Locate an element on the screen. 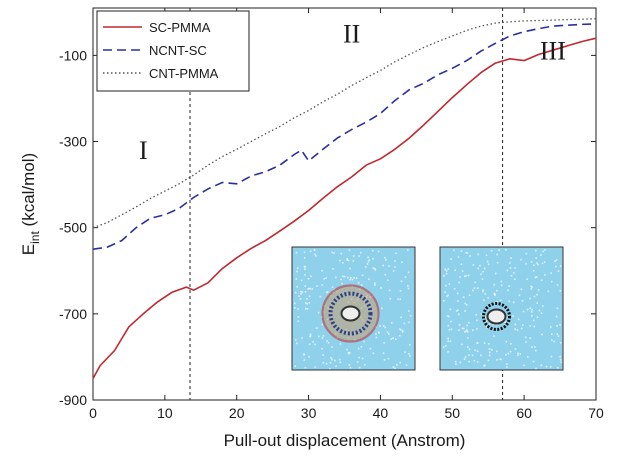 This screenshot has width=619, height=460. y-axis-title: Eint (kcal/mol) is located at coordinates (30, 204).